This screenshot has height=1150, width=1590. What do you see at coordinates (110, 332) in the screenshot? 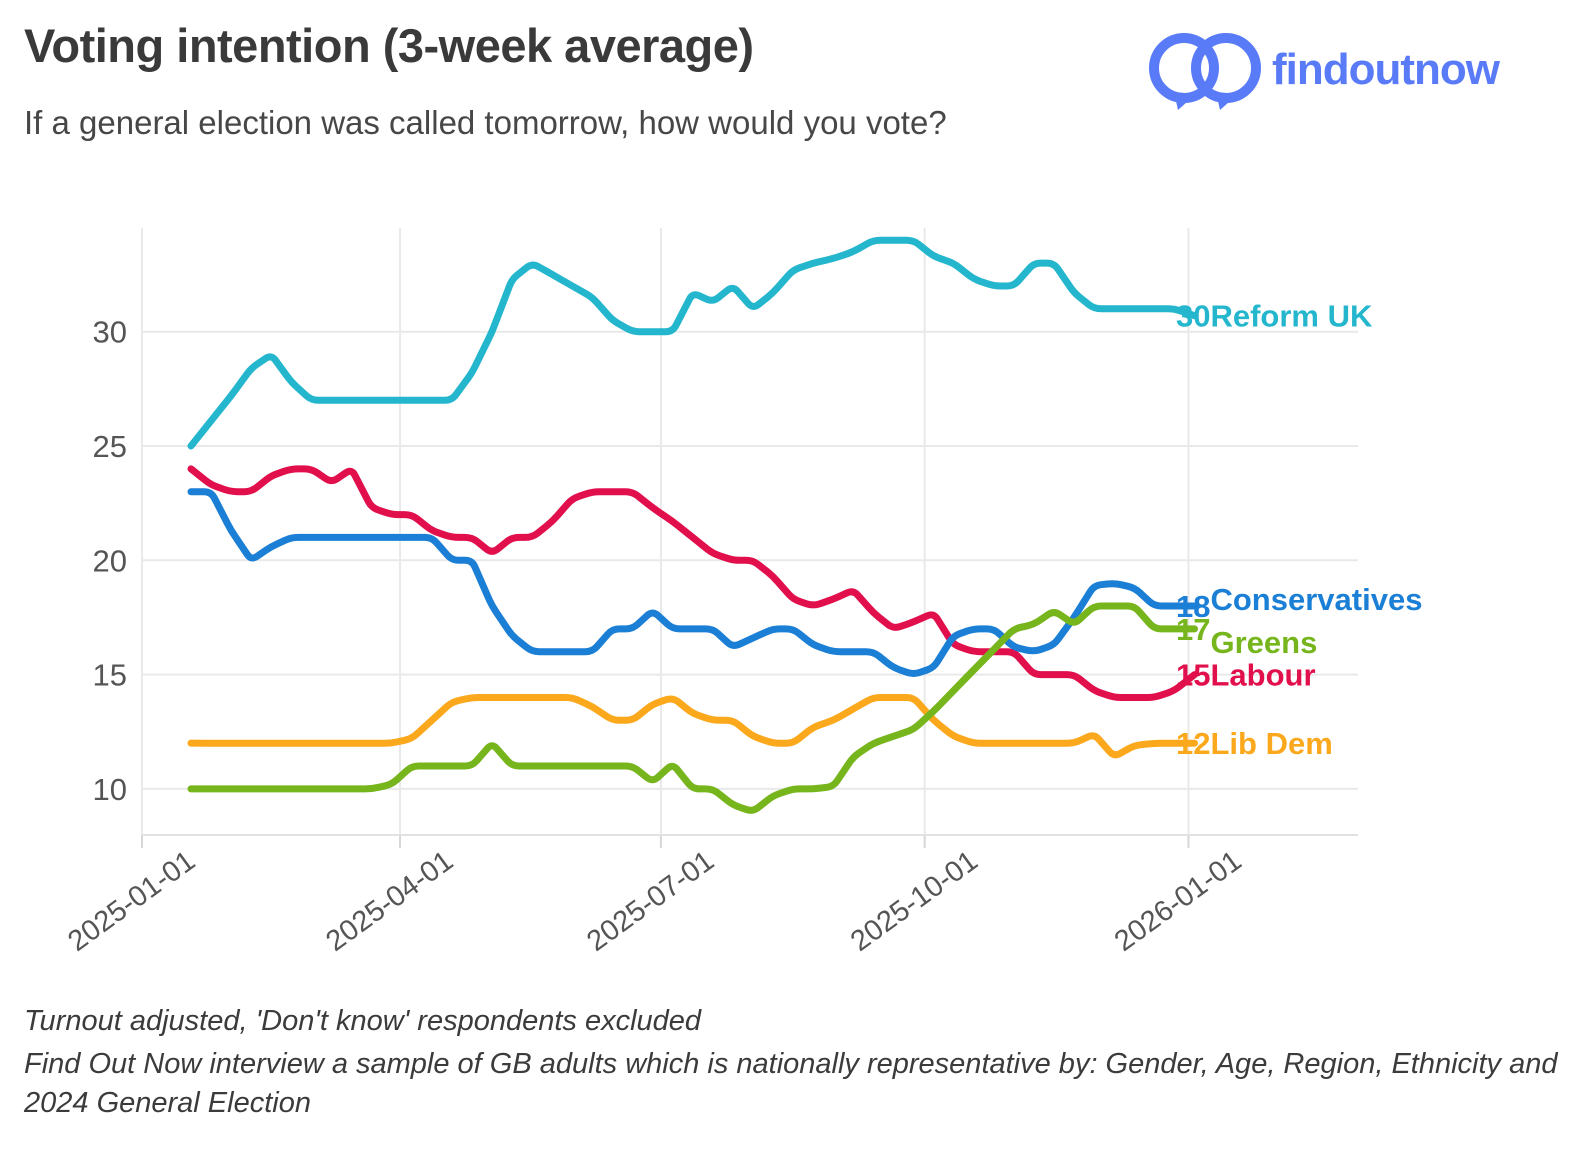
I see `y-tick-label: 30` at bounding box center [110, 332].